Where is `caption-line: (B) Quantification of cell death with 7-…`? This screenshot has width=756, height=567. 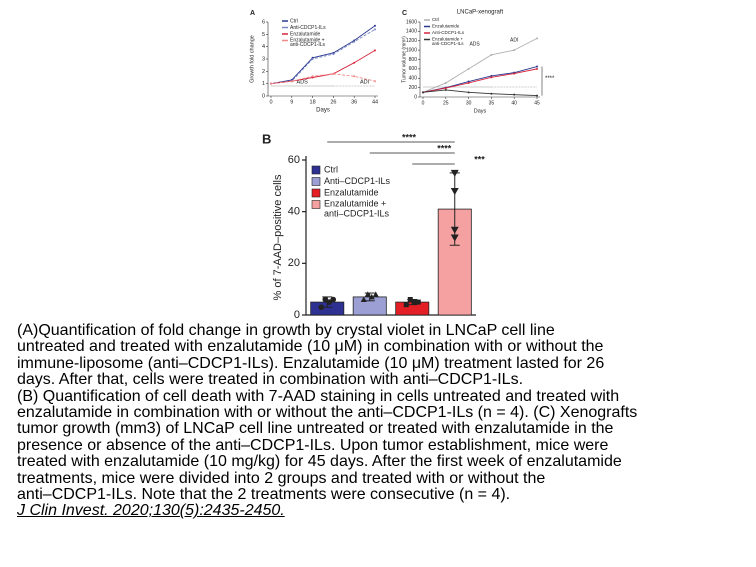
caption-line: (B) Quantification of cell death with 7-… is located at coordinates (318, 396).